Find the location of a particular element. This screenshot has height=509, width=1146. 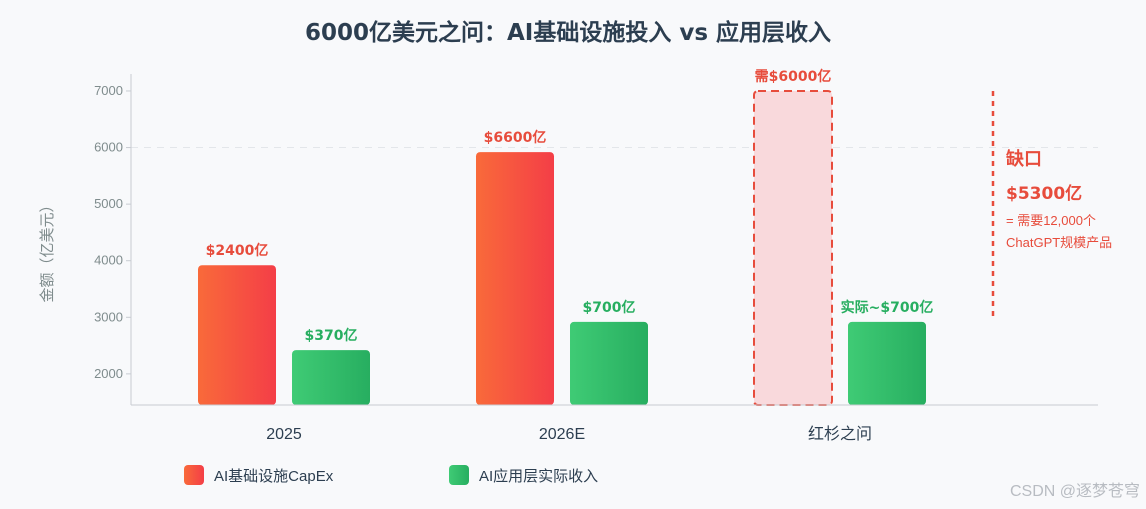

gap-annotation: 缺口 $5300亿 = 需要12,000个 ChatGPT规模产品 is located at coordinates (1051, 204).